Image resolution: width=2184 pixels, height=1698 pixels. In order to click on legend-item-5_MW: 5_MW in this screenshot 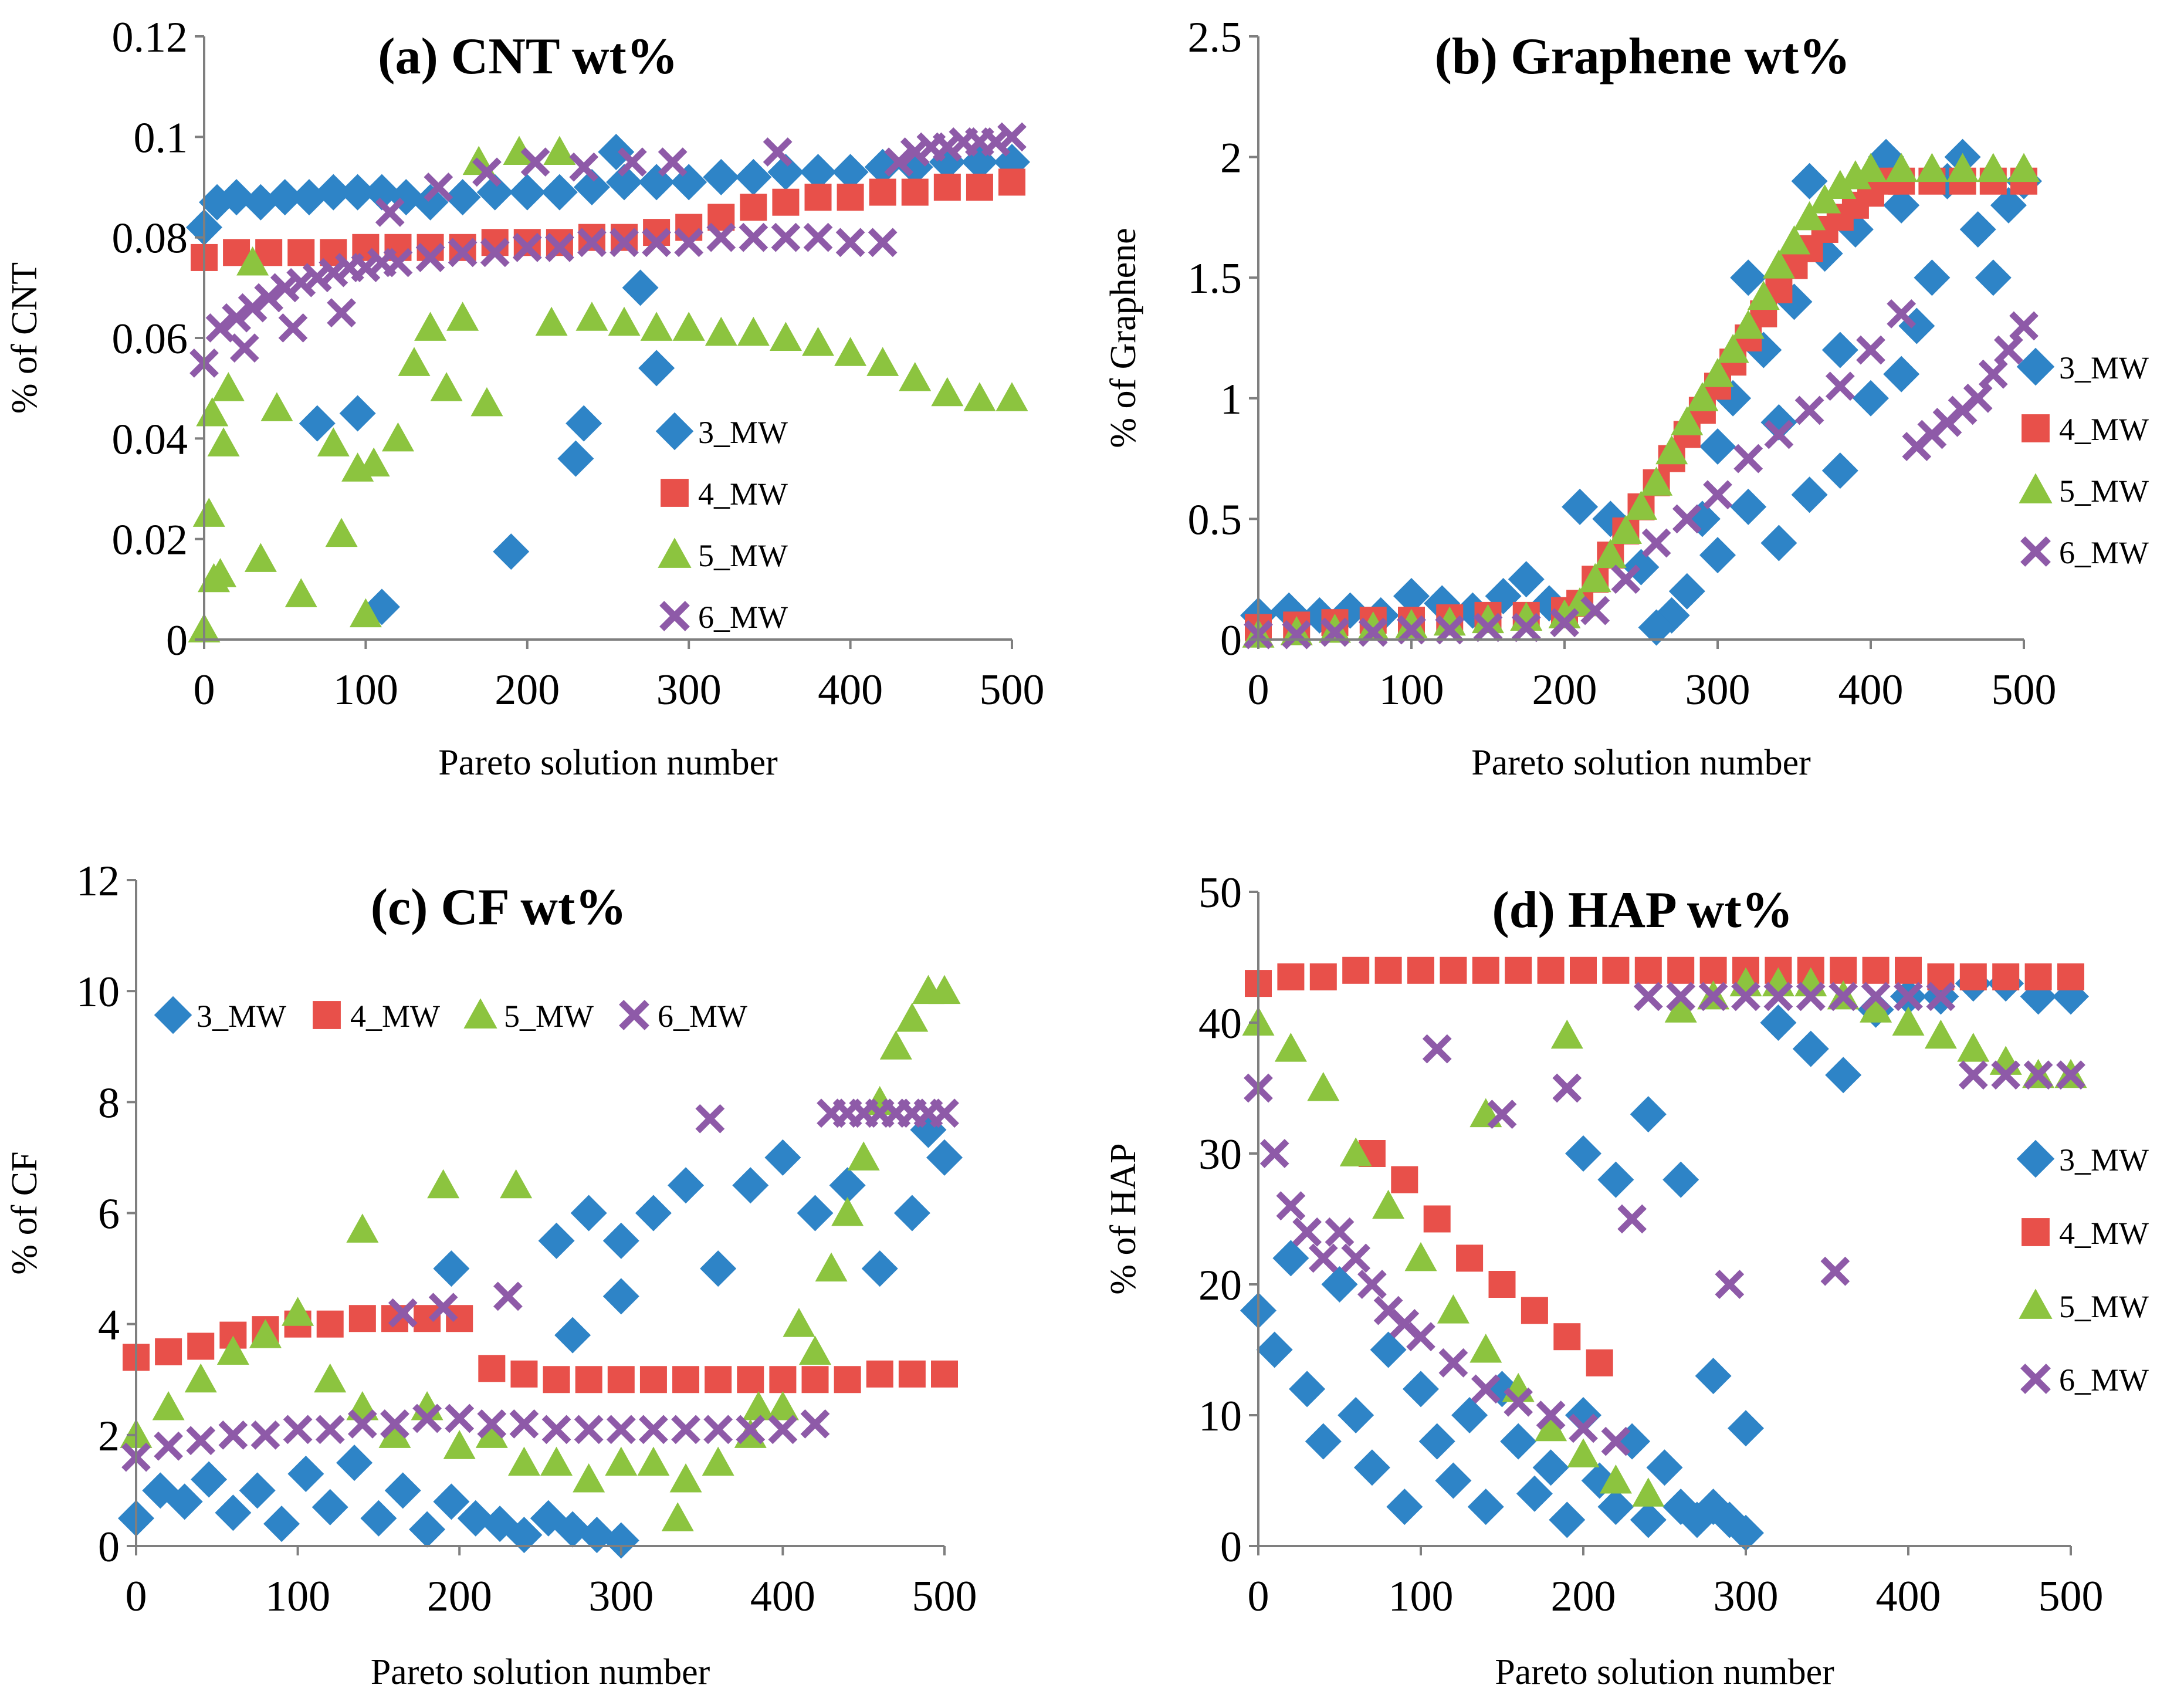, I will do `click(723, 555)`.